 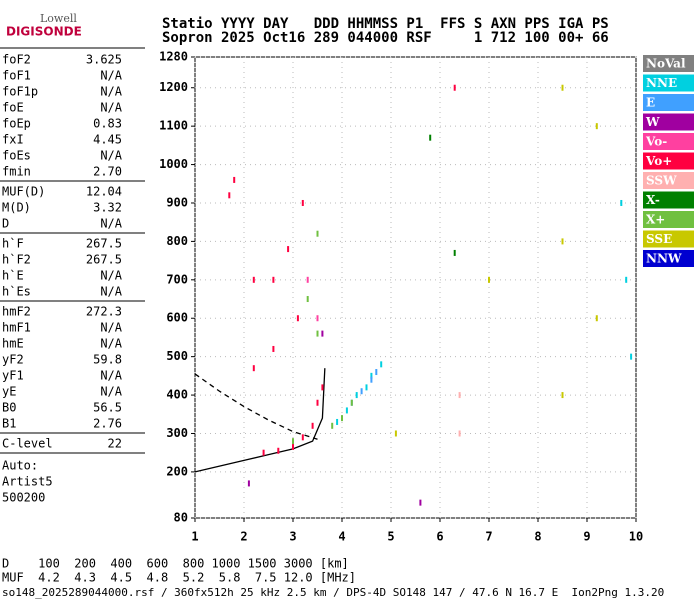 I want to click on param-name: hmF2, so click(x=16, y=312).